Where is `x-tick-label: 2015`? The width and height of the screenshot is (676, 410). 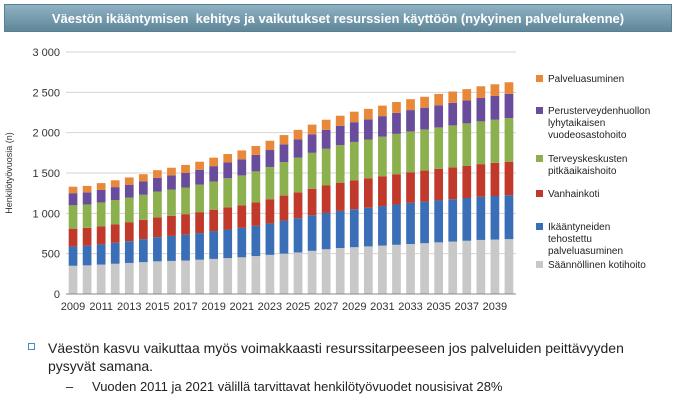 x-tick-label: 2015 is located at coordinates (157, 307).